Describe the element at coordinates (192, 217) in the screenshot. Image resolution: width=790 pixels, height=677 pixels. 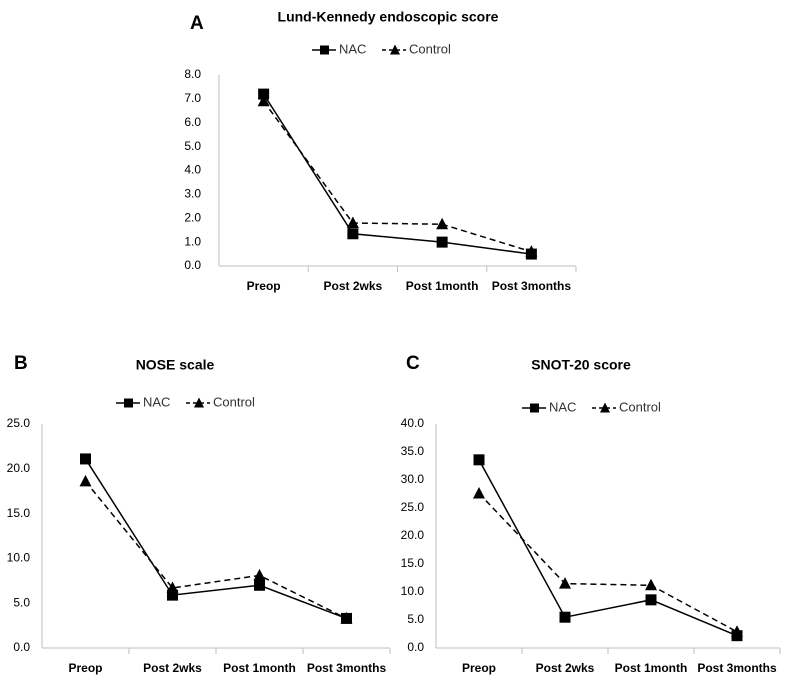
I see `y-tick-label: 2.0` at that location.